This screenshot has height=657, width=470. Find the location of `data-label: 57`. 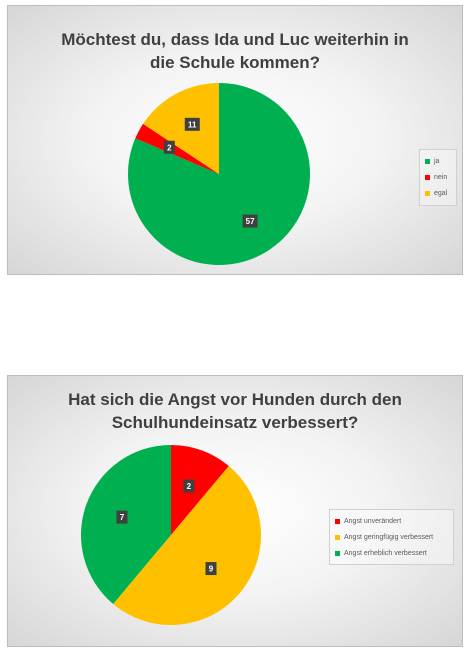

data-label: 57 is located at coordinates (250, 221).